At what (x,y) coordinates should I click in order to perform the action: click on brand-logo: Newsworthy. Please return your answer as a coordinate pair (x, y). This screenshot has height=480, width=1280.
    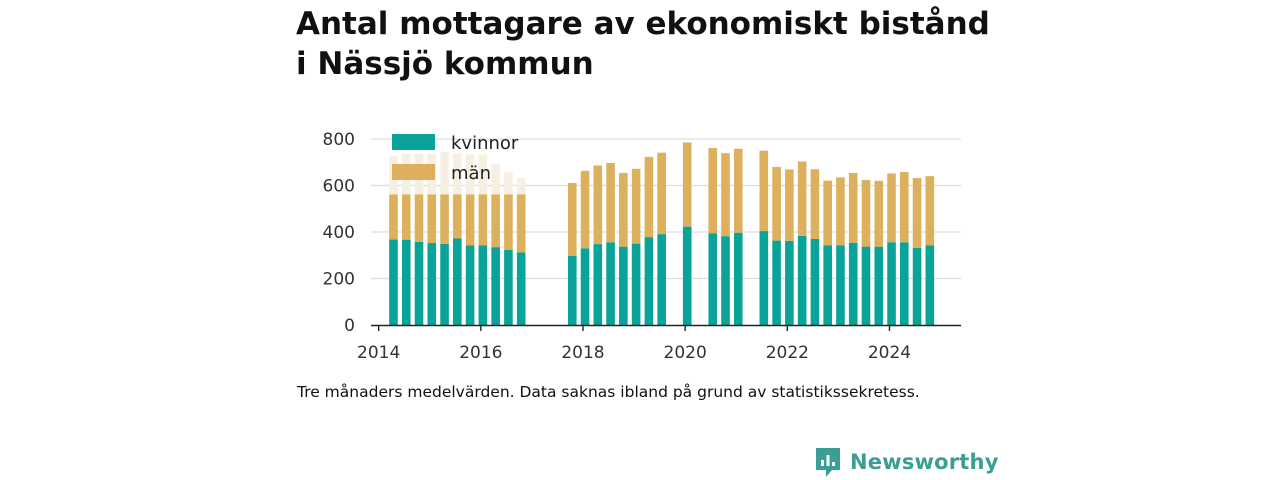
    Looking at the image, I should click on (906, 462).